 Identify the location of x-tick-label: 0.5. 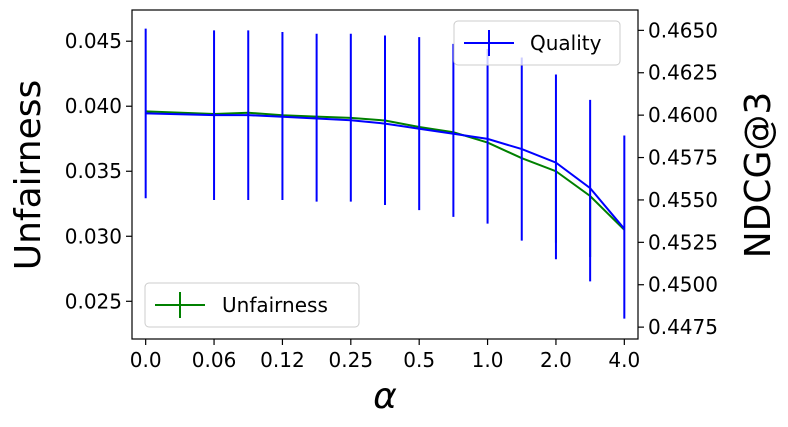
(419, 360).